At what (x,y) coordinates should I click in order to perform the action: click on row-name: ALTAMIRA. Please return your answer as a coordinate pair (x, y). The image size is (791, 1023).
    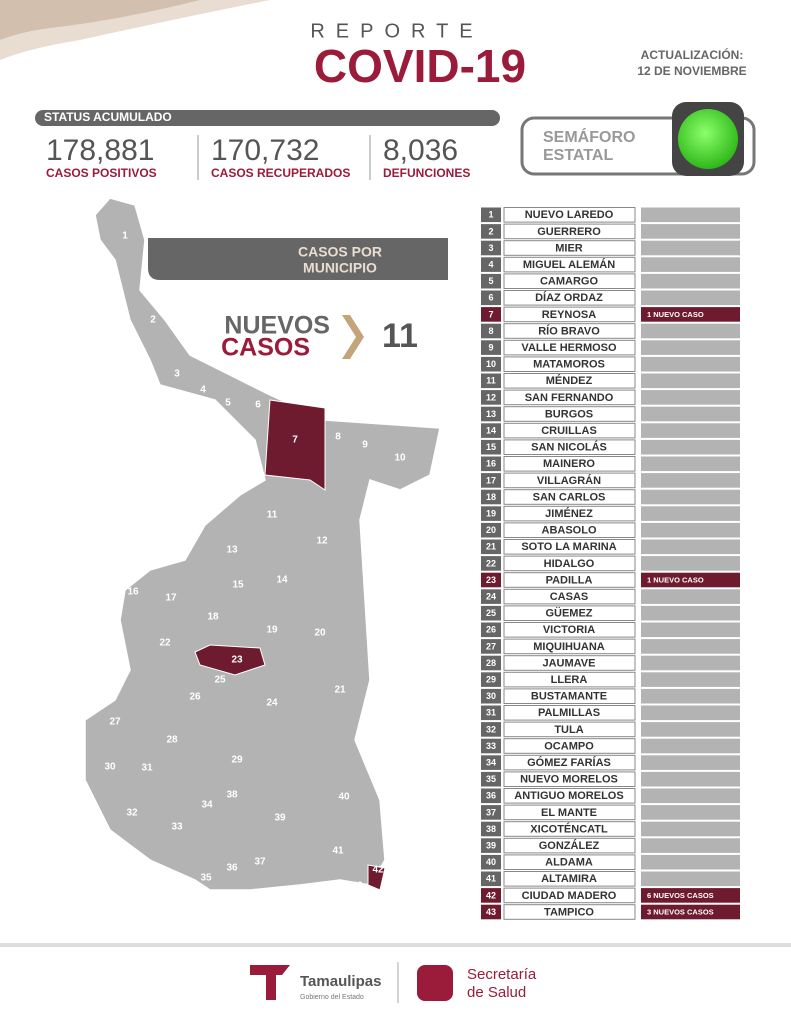
    Looking at the image, I should click on (569, 879).